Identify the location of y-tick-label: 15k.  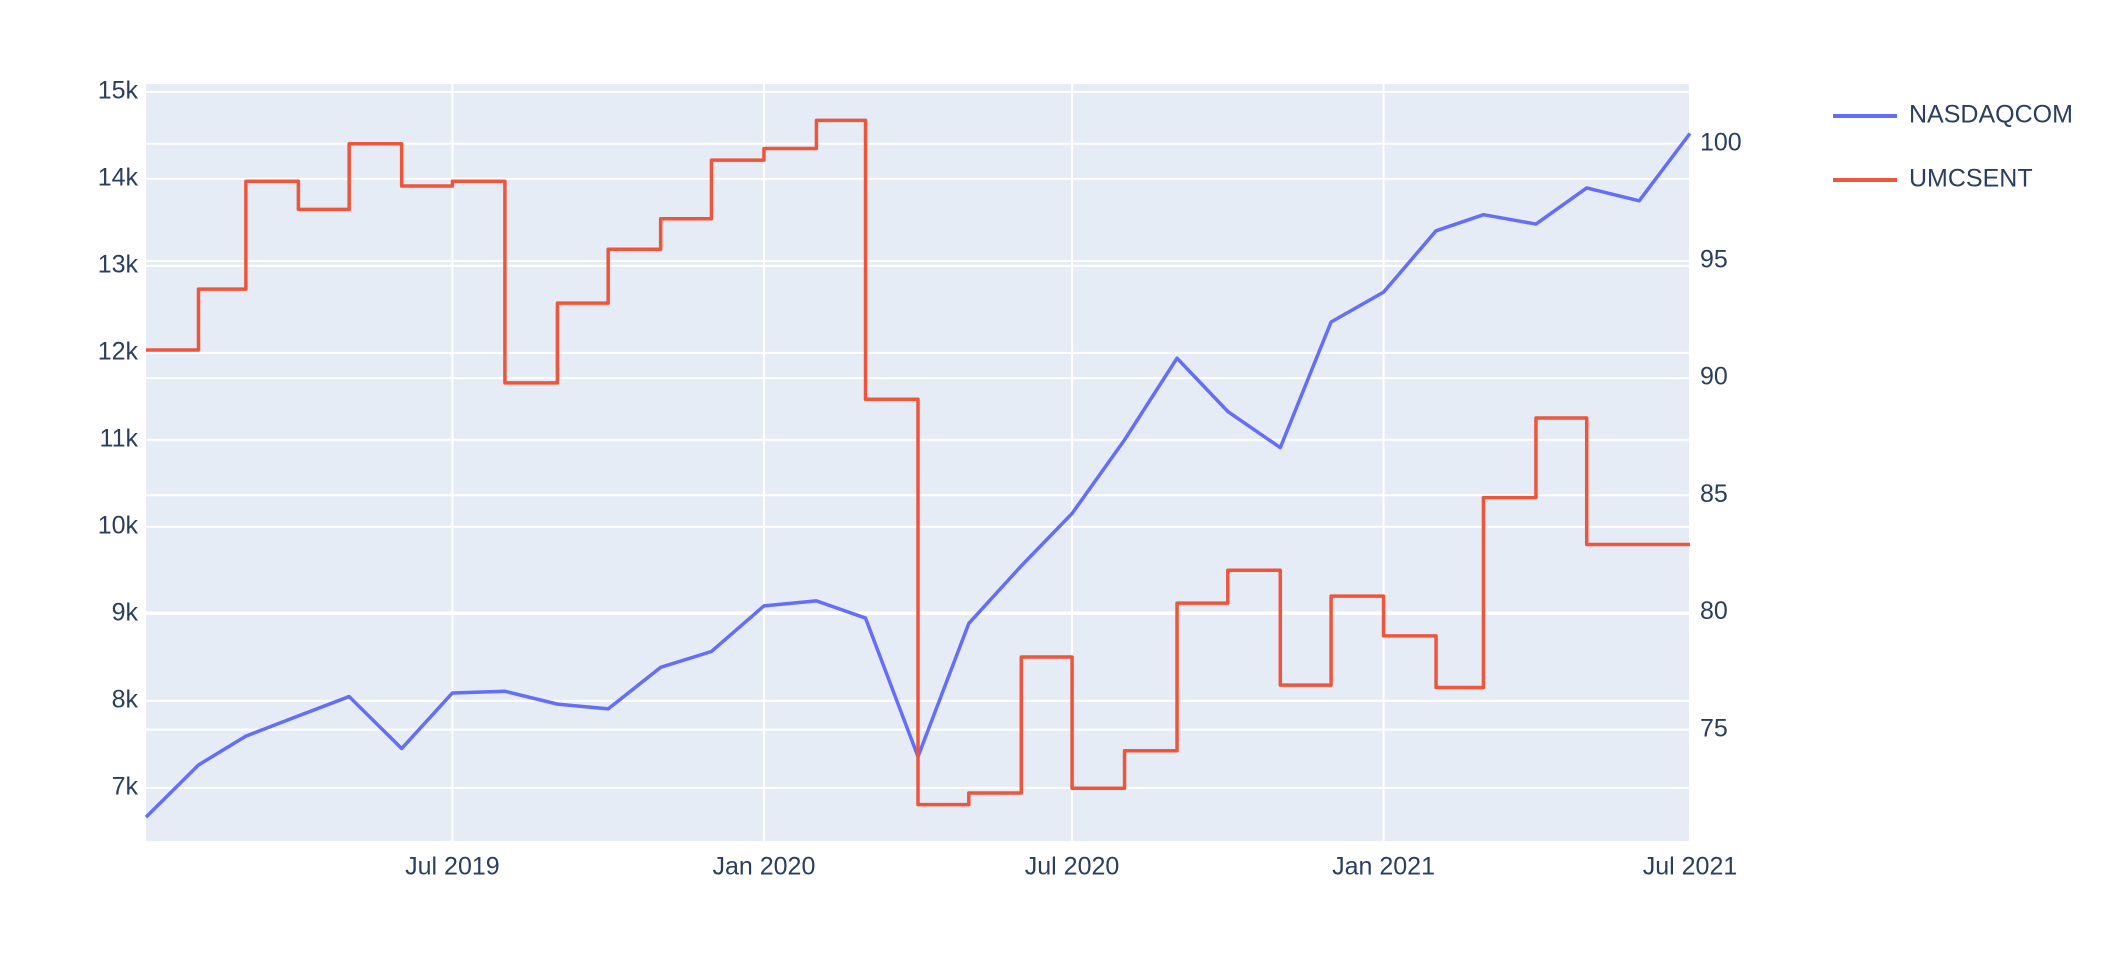
(118, 90).